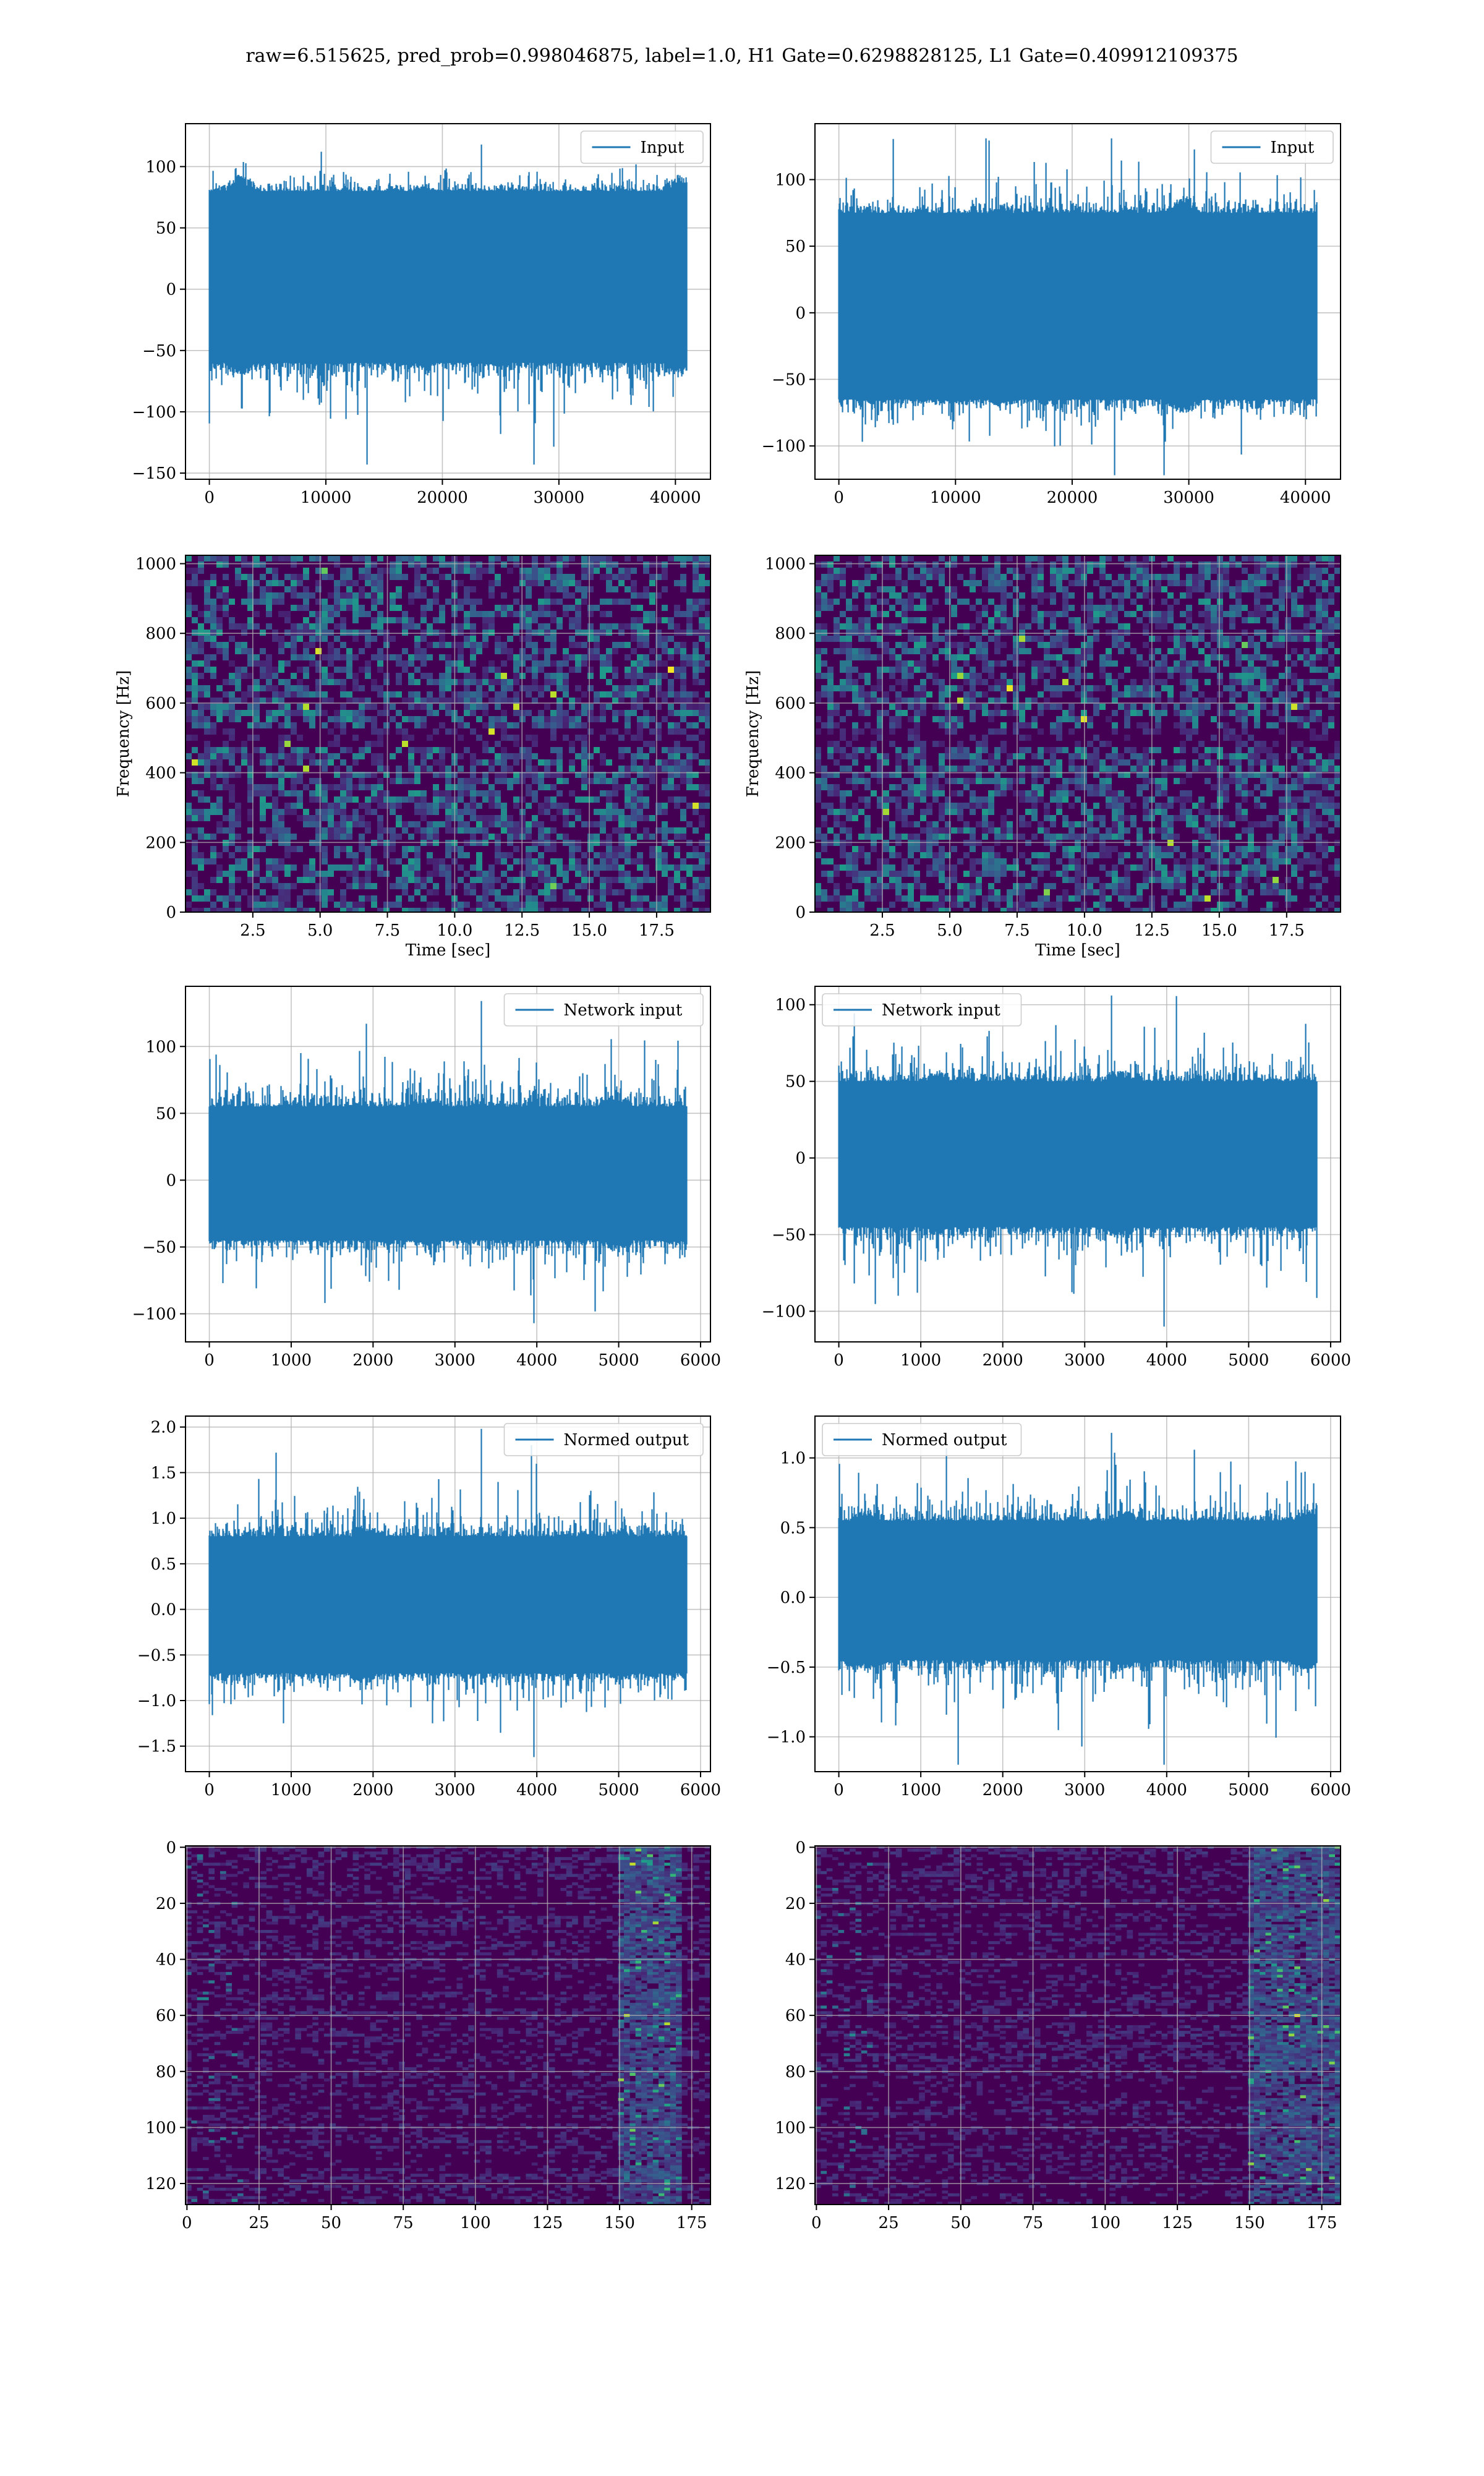 This screenshot has width=1484, height=2476. I want to click on x-axis-label: Time [sec], so click(1077, 951).